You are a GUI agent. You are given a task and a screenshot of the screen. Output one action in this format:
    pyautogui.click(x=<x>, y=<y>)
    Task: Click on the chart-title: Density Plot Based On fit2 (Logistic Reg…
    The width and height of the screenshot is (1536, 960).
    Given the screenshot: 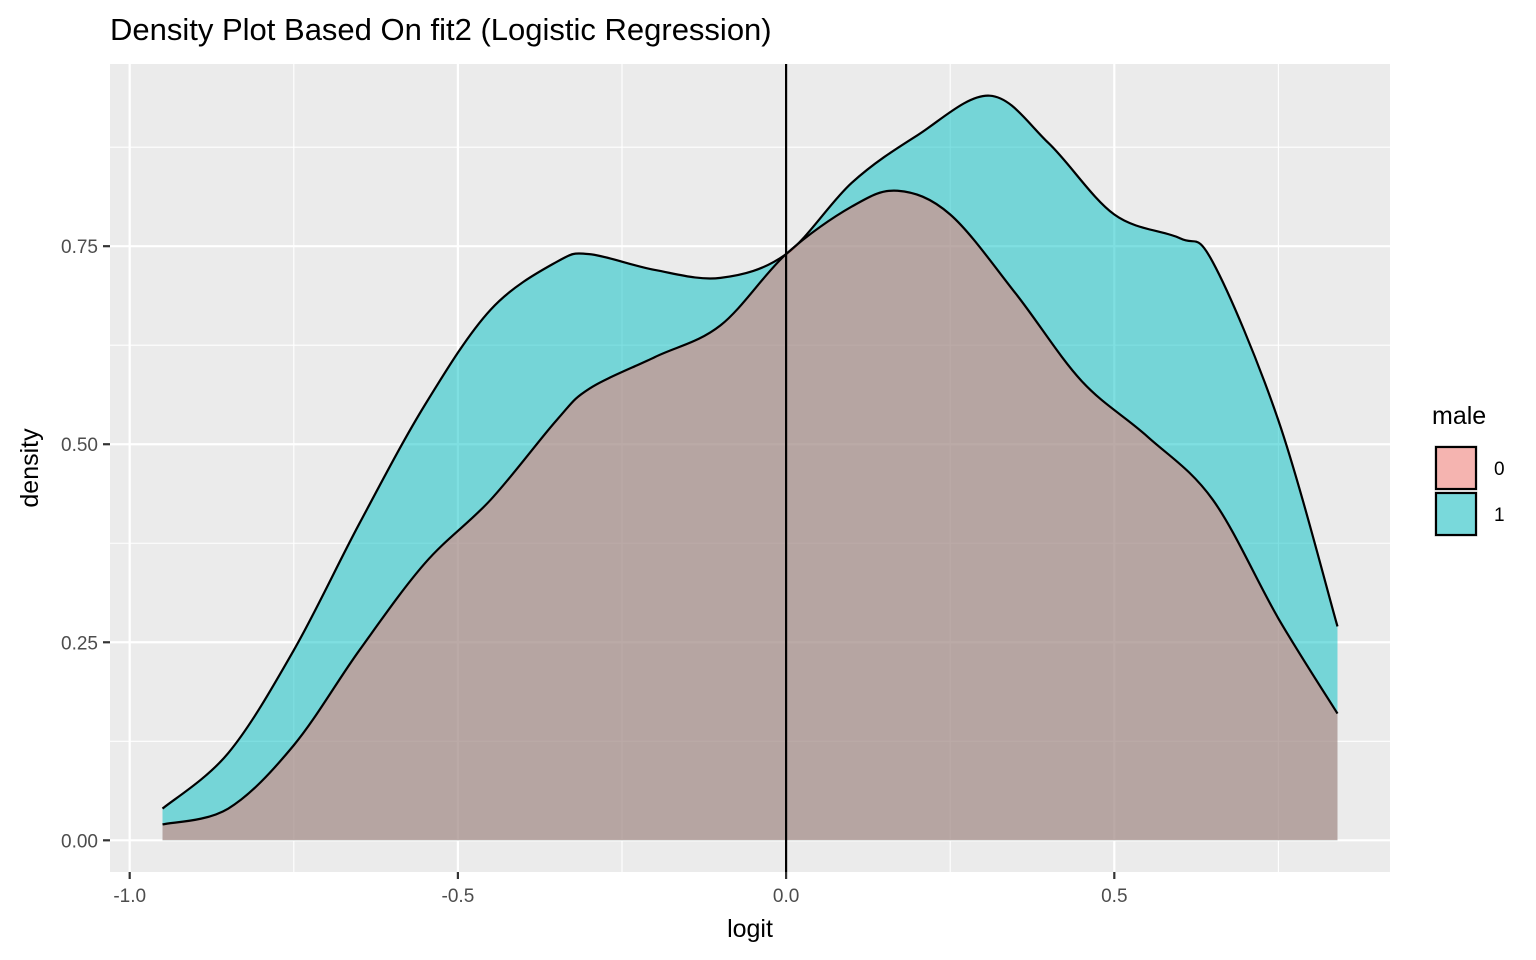 What is the action you would take?
    pyautogui.click(x=441, y=29)
    